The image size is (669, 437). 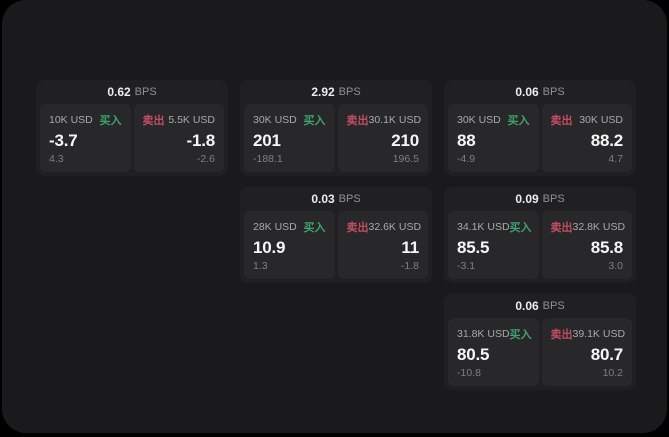 What do you see at coordinates (601, 120) in the screenshot?
I see `sell-amount: 30K USD` at bounding box center [601, 120].